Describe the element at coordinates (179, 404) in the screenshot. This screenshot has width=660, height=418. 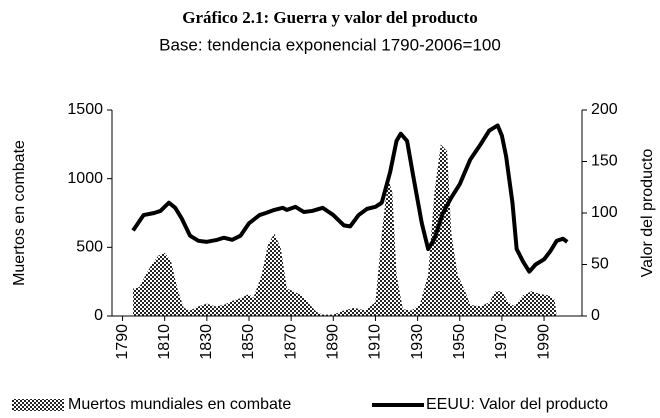
I see `legend-label: Muertos mundiales en combate` at that location.